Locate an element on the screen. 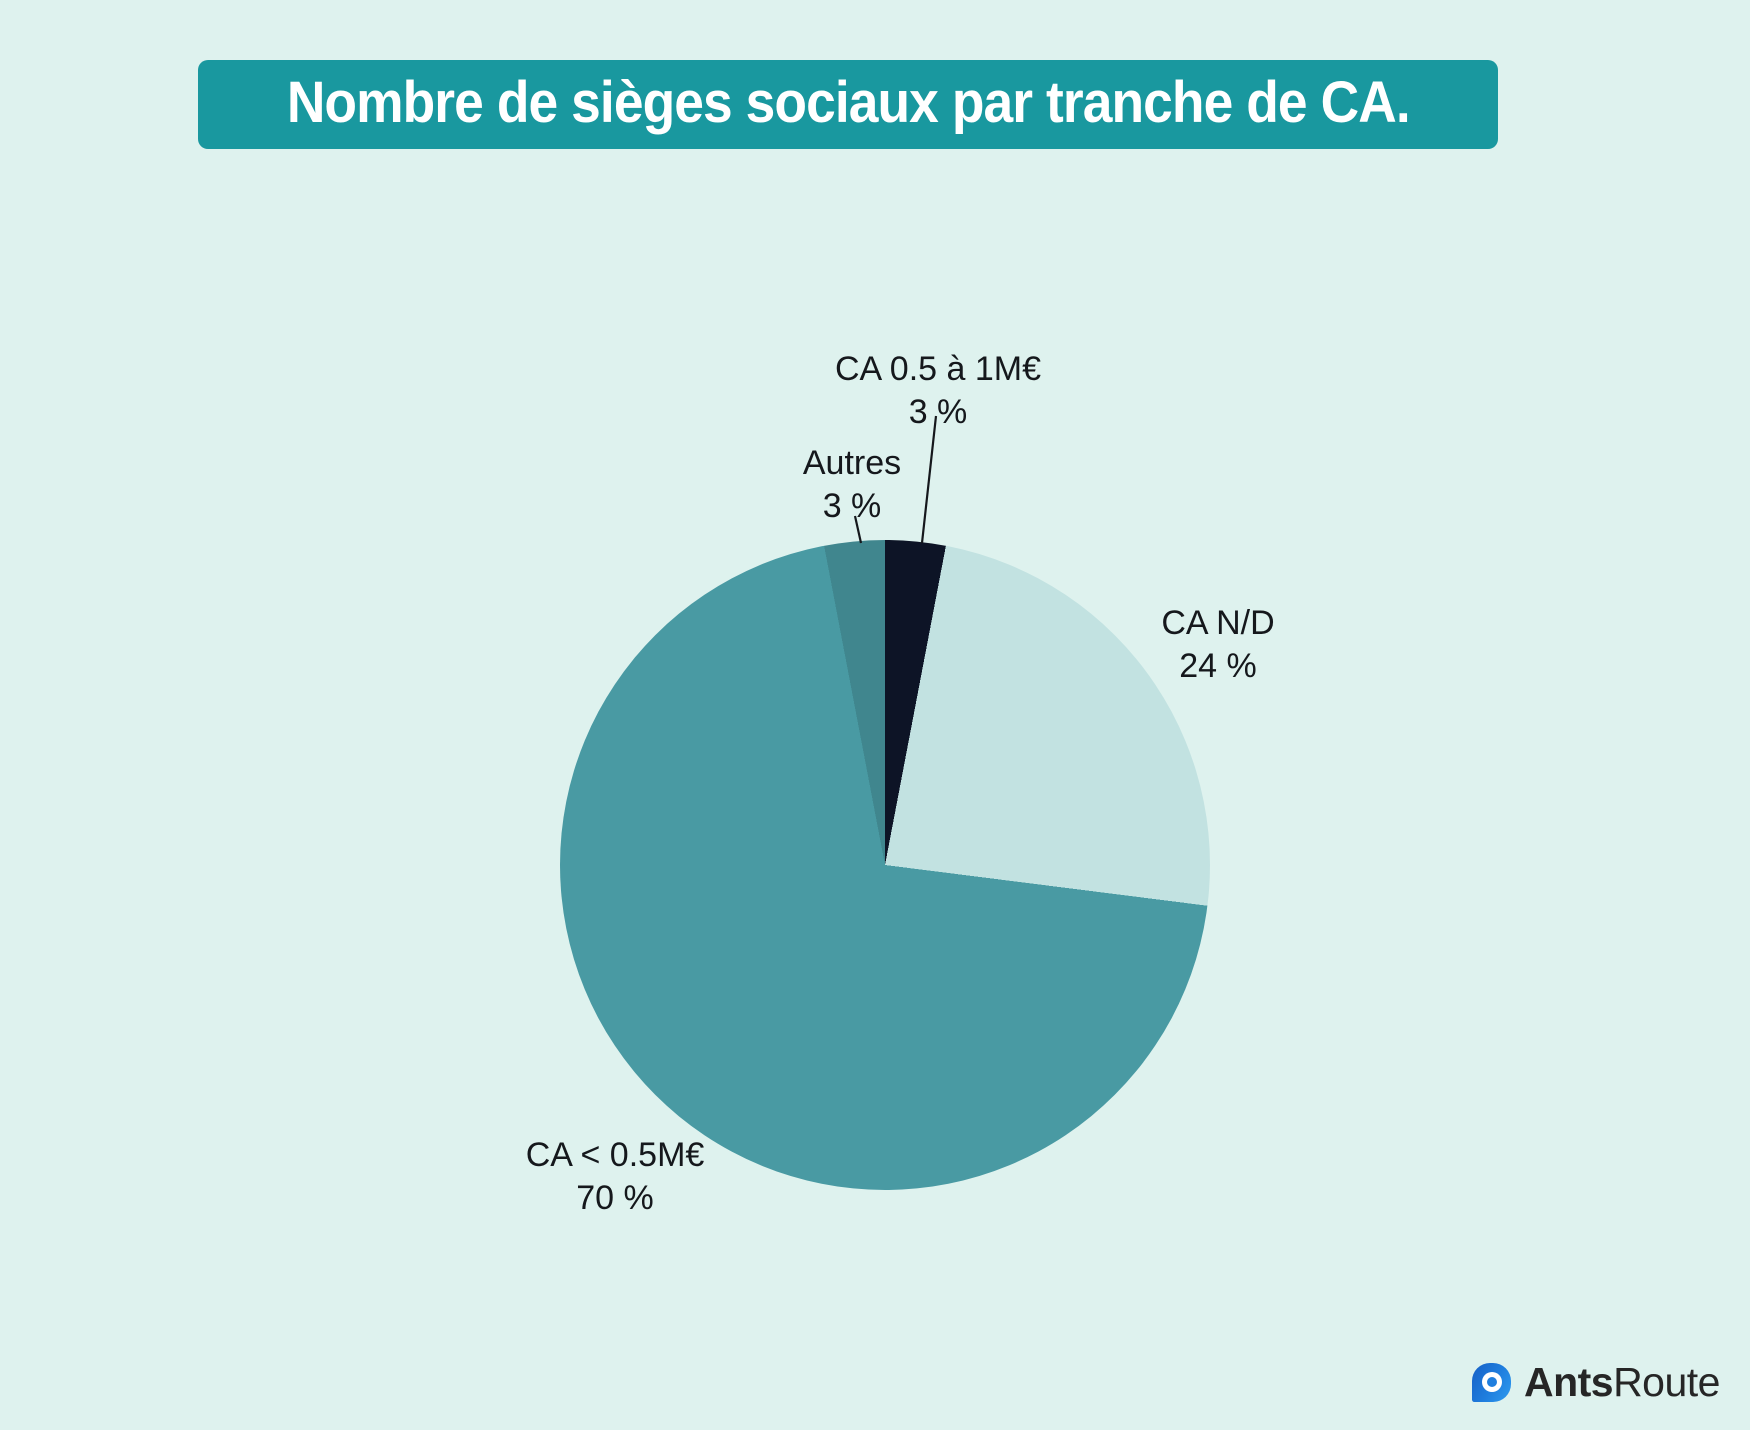 The height and width of the screenshot is (1430, 1750). pin-dot is located at coordinates (1491, 1382).